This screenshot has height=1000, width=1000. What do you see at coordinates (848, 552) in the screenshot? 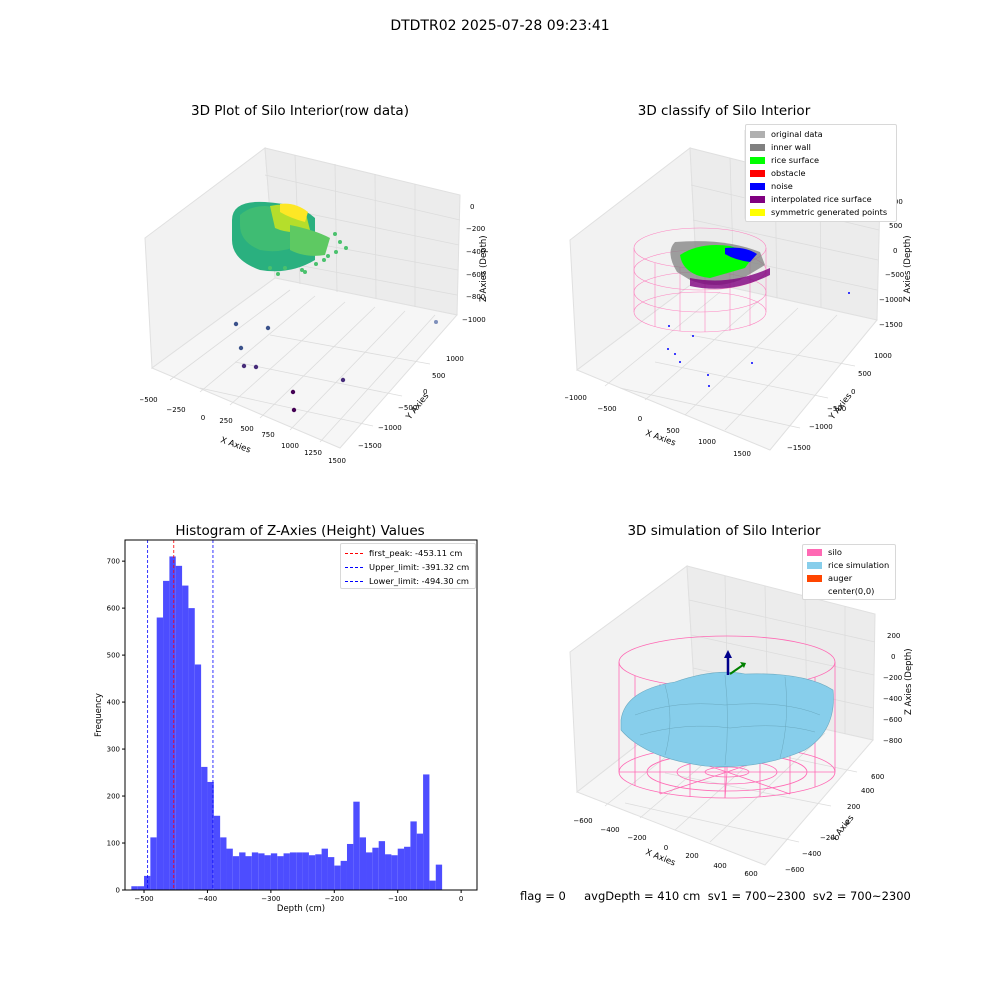
I see `legend-entry: silo` at bounding box center [848, 552].